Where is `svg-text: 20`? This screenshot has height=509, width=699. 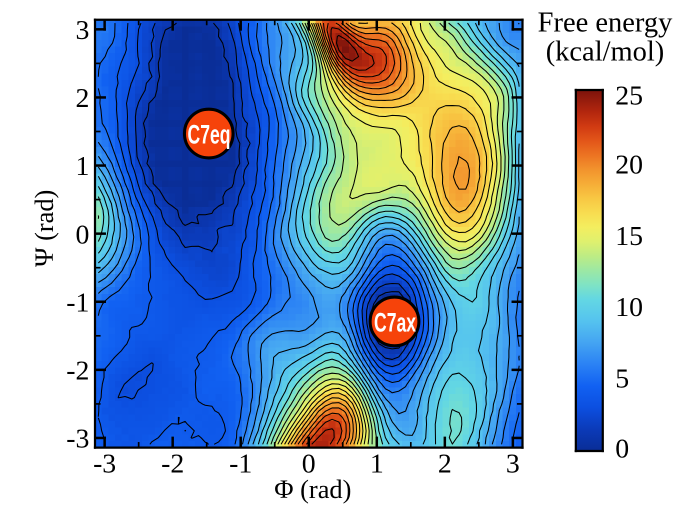
svg-text: 20 is located at coordinates (629, 164).